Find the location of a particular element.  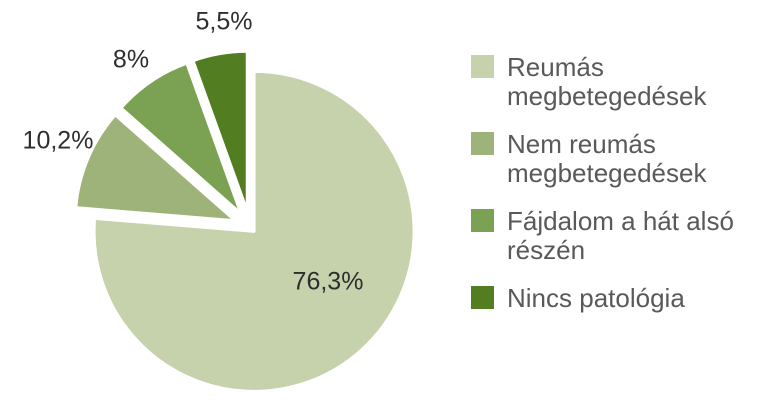

legend-item-fajdalom: Fájdalom a hát alsó részén is located at coordinates (603, 236).